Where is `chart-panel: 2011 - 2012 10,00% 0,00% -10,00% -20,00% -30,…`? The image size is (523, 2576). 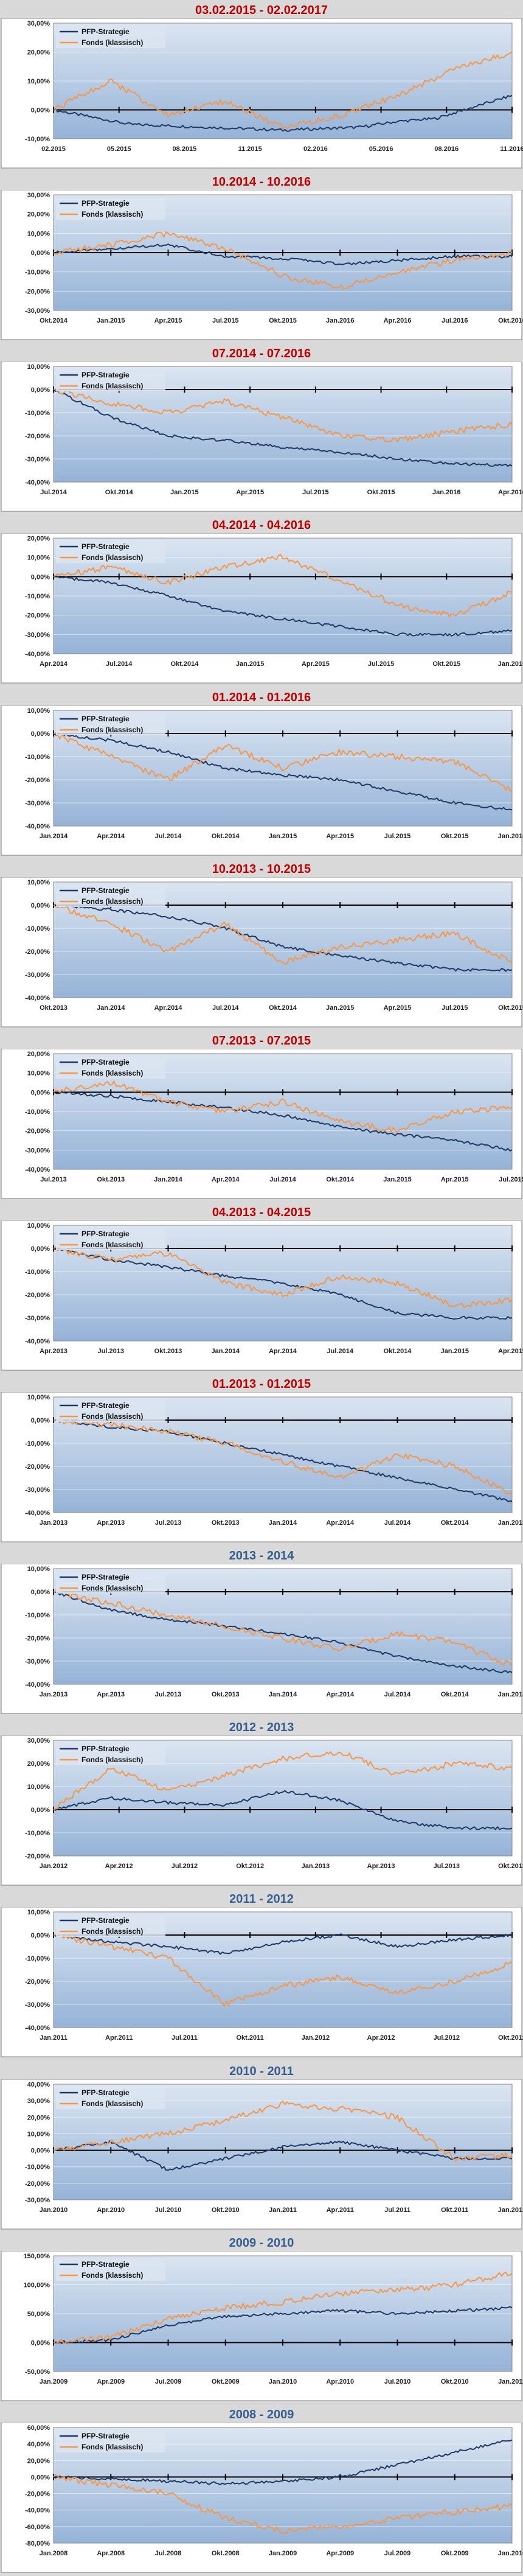 chart-panel: 2011 - 2012 10,00% 0,00% -10,00% -20,00% -30,… is located at coordinates (261, 1976).